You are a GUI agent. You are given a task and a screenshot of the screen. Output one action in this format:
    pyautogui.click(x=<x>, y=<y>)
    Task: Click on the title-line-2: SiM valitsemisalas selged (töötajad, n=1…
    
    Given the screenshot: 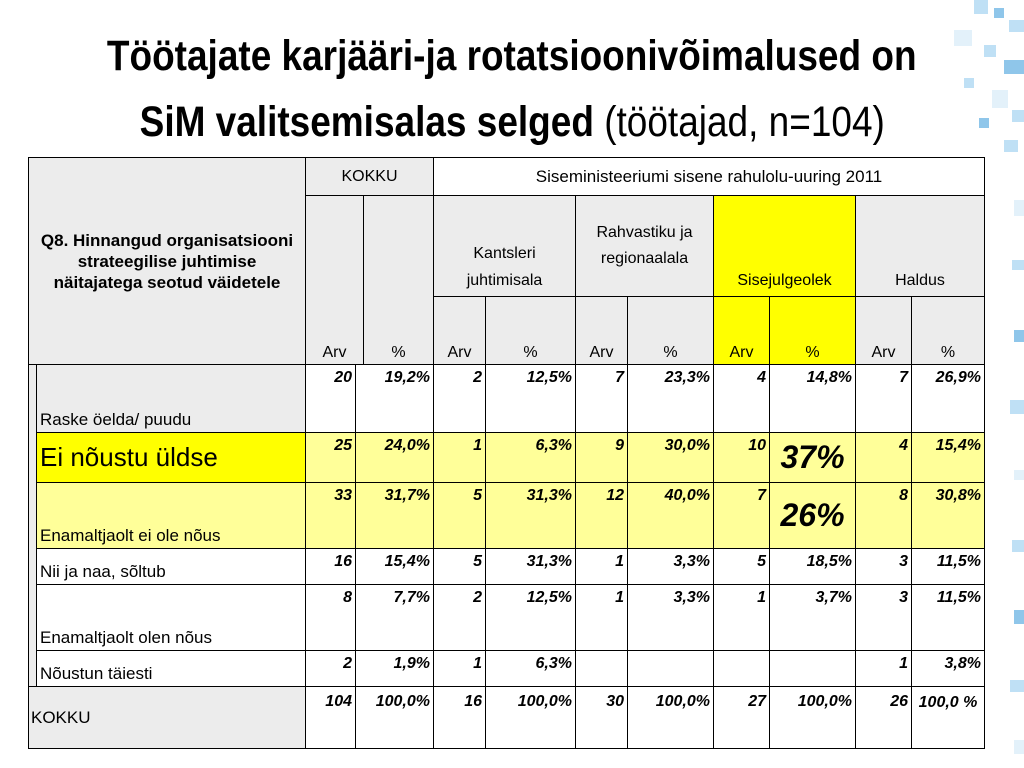 What is the action you would take?
    pyautogui.click(x=511, y=122)
    